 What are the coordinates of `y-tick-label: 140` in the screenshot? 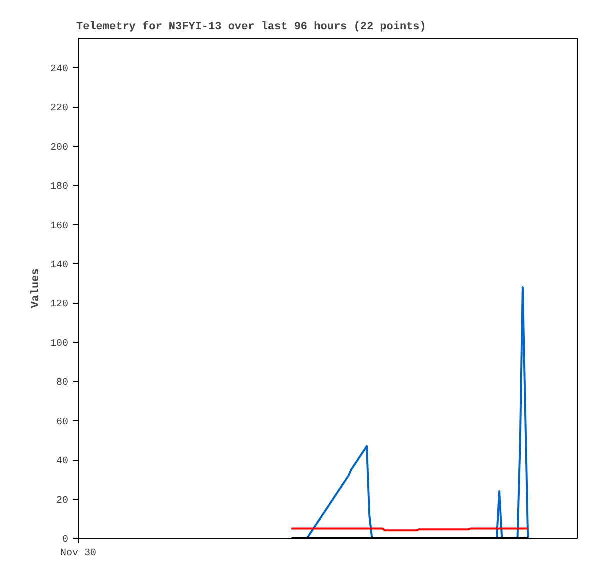 It's located at (59, 266).